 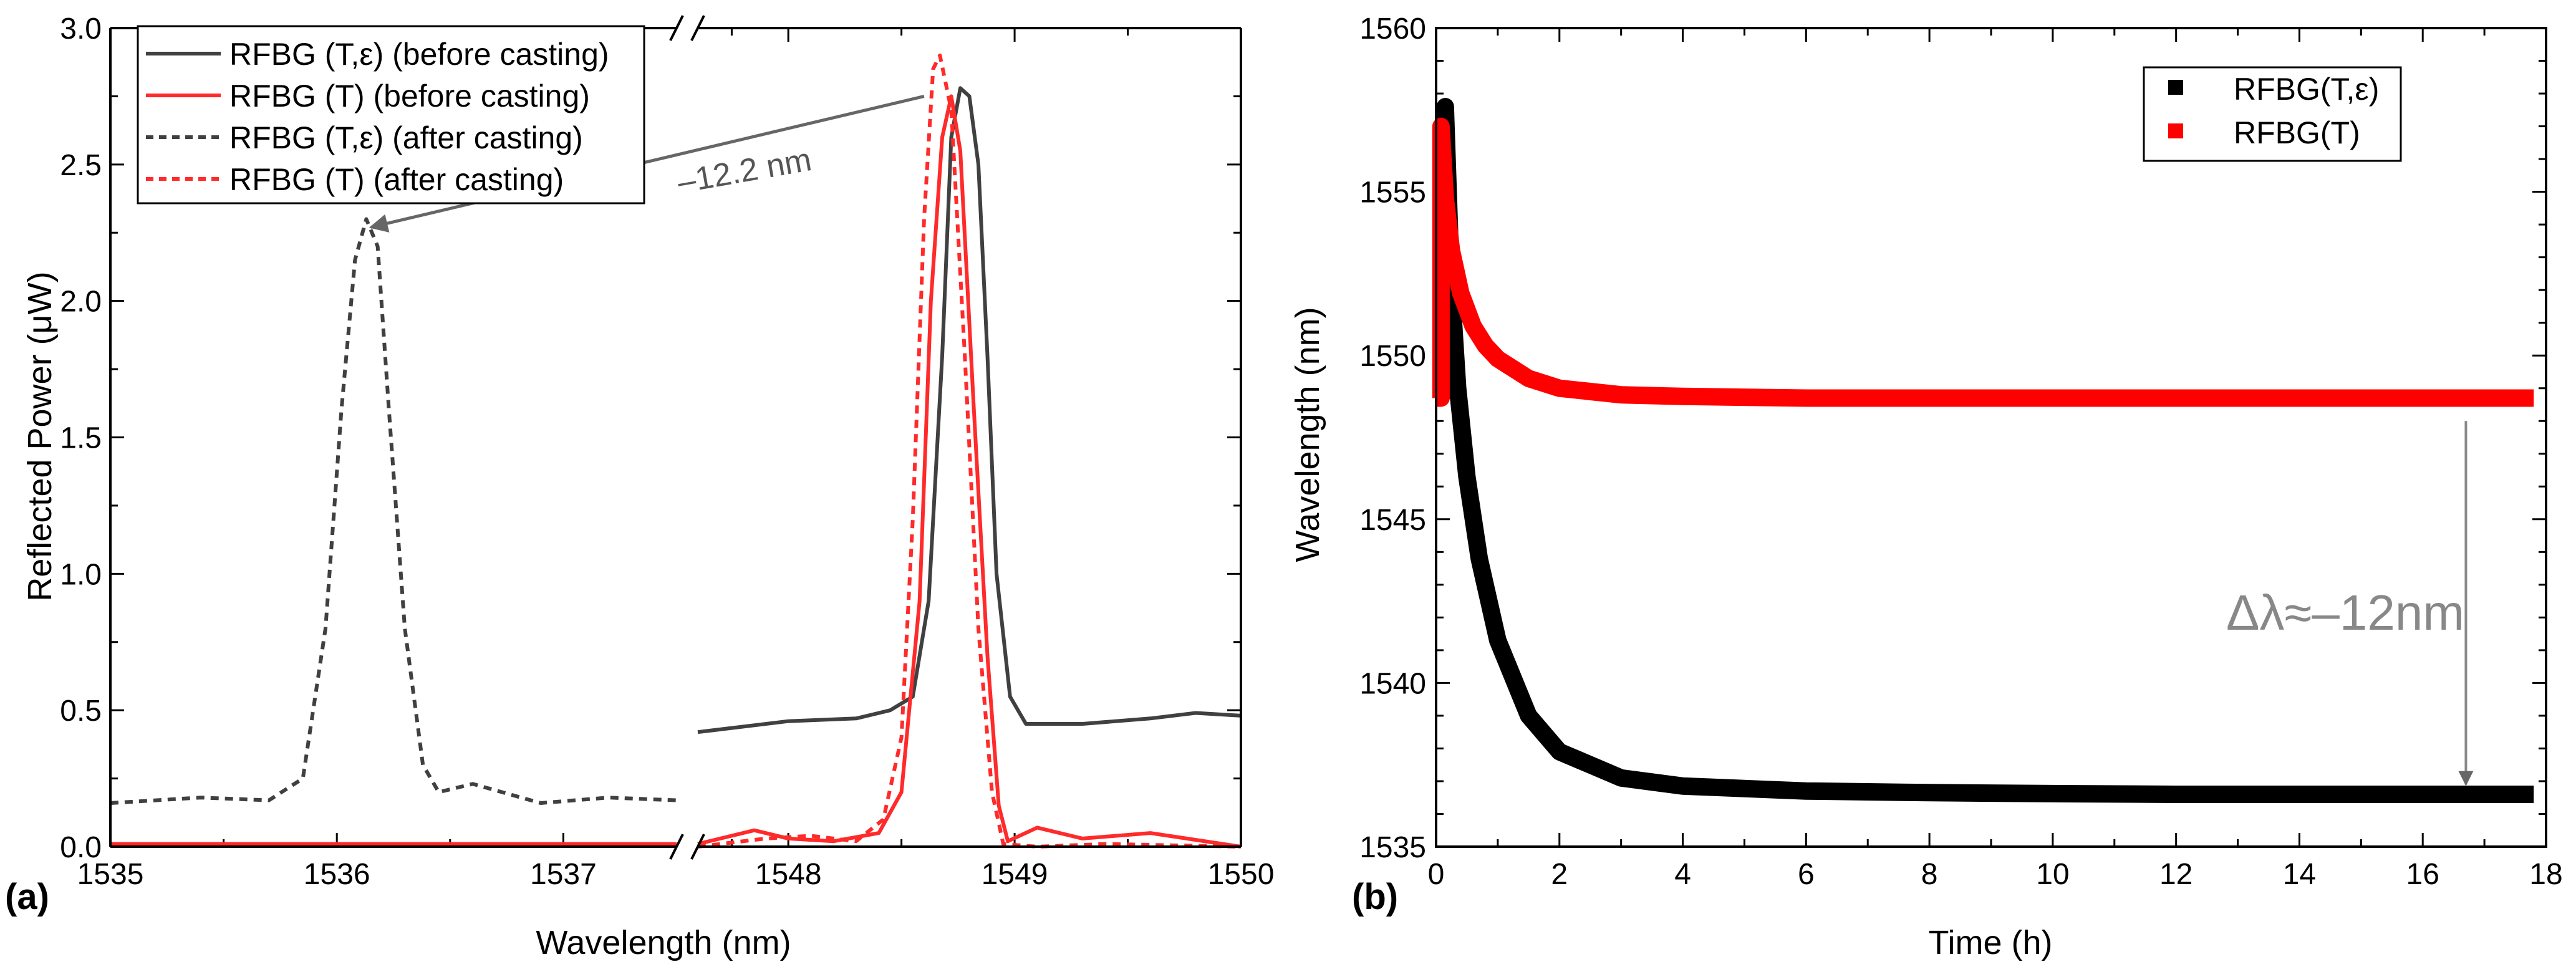 I want to click on panel-a-label: (a), so click(x=27, y=897).